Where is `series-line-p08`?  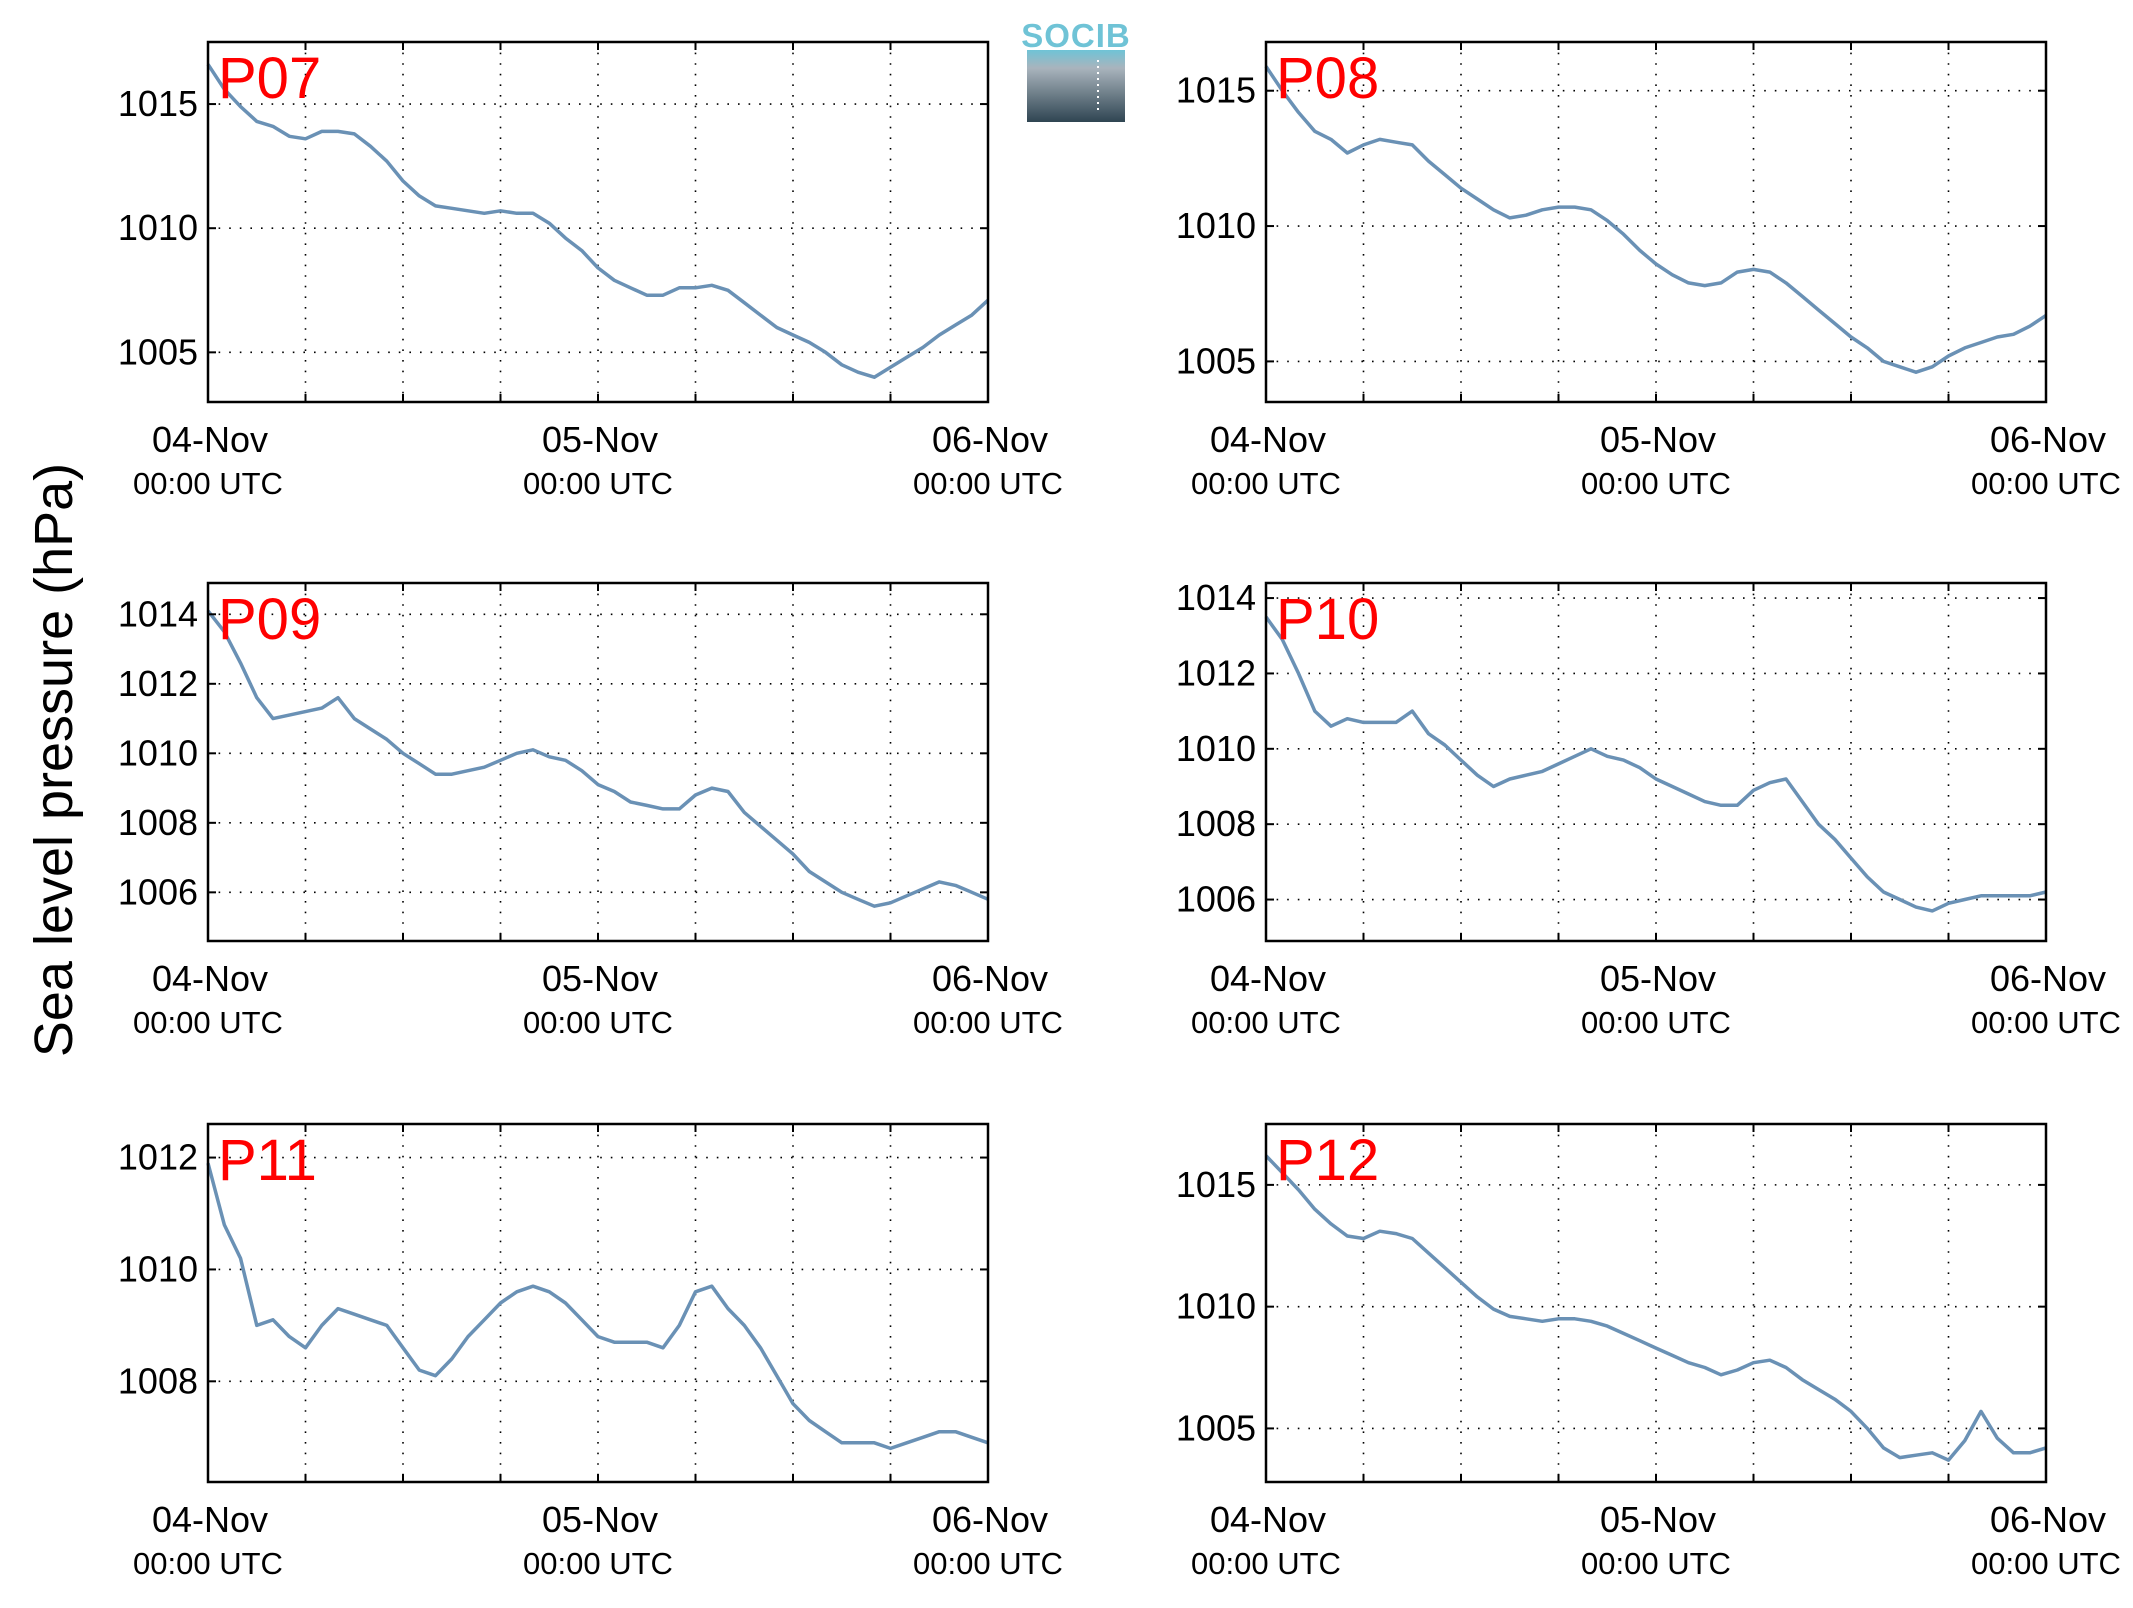 series-line-p08 is located at coordinates (1655, 219).